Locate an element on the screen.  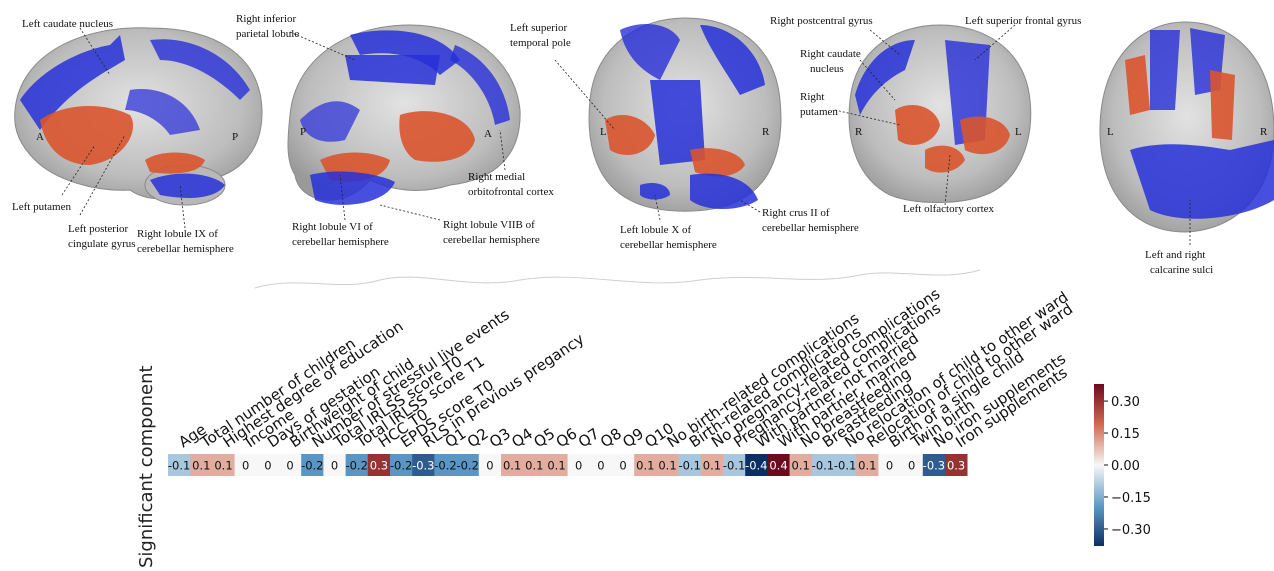
label-calcarine-1: Left and right is located at coordinates (1175, 255).